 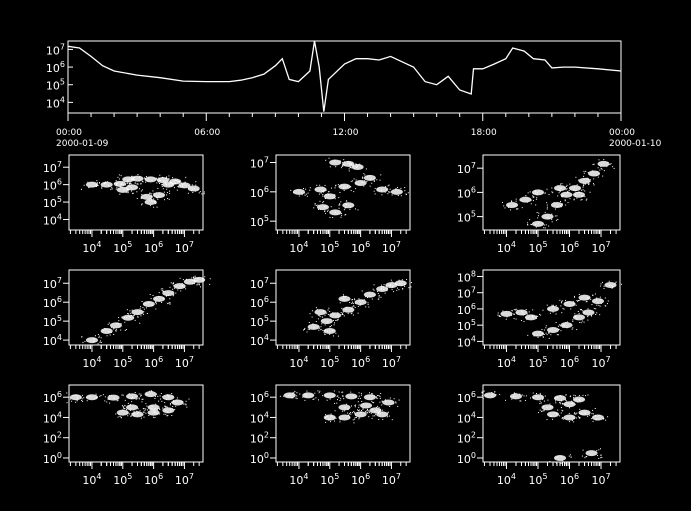 I want to click on y-tick-label: 104, so click(x=466, y=341).